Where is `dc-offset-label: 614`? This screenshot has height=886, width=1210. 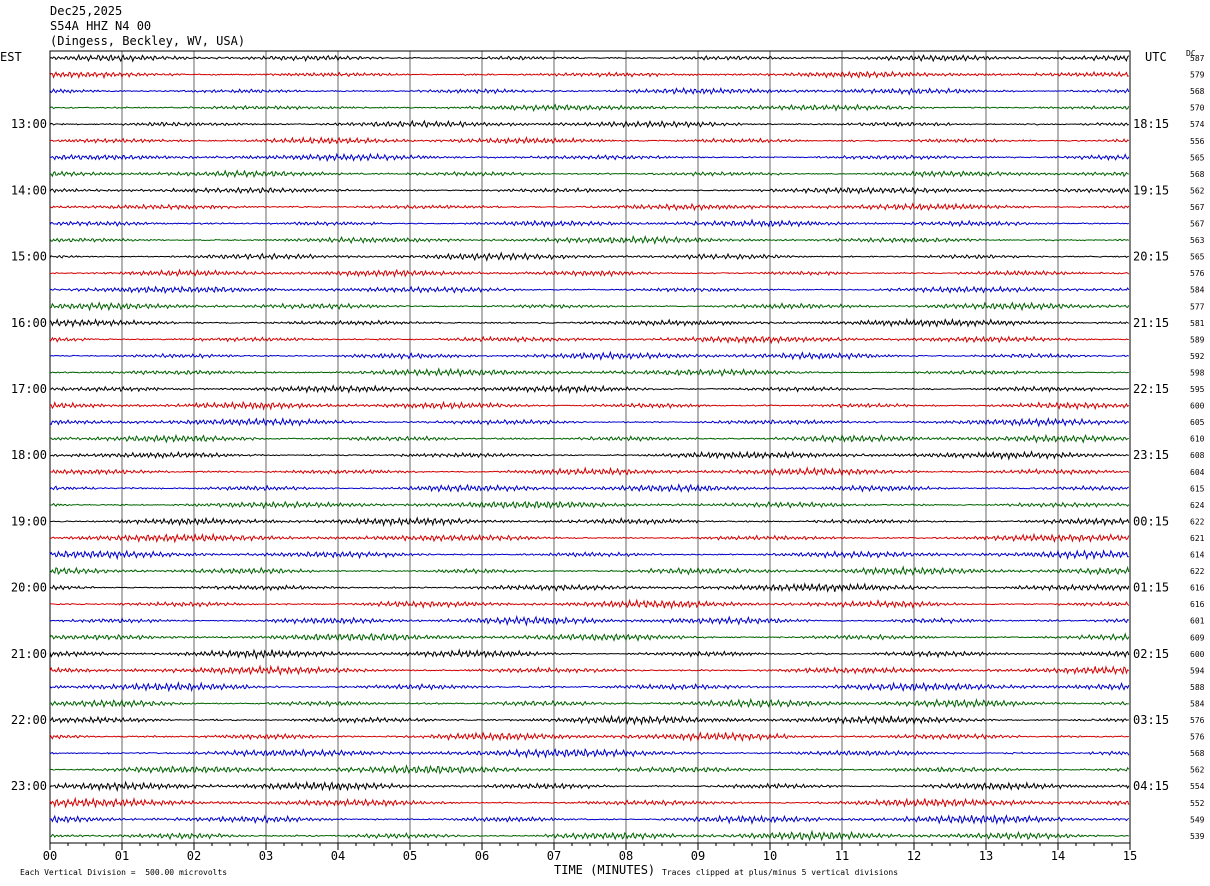
dc-offset-label: 614 is located at coordinates (1197, 555).